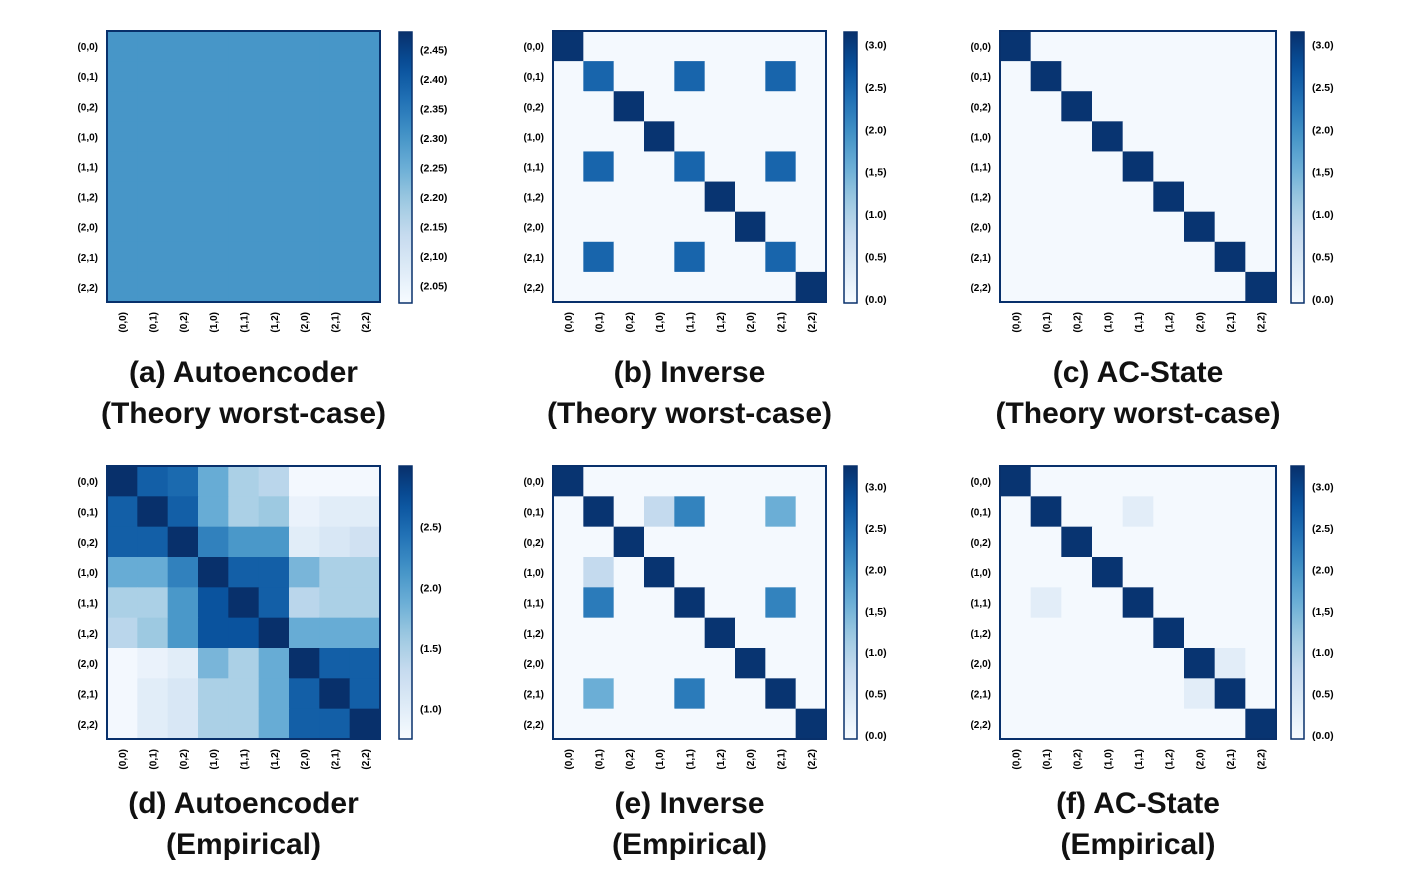  Describe the element at coordinates (1170, 759) in the screenshot. I see `column-label: (1,2)` at that location.